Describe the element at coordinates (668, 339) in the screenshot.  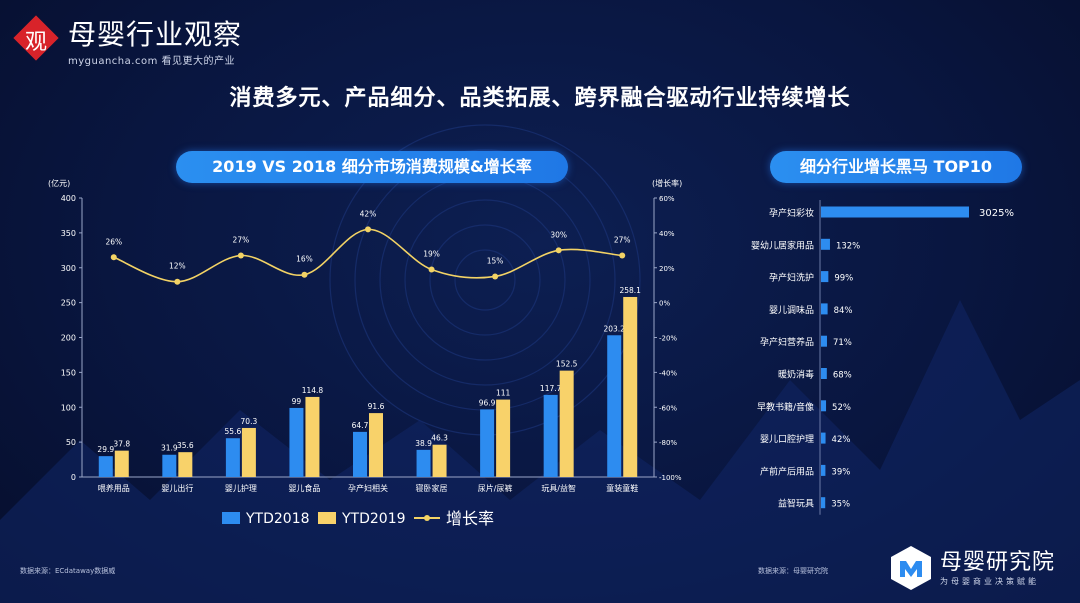
I see `y2-tick-label: -20%` at that location.